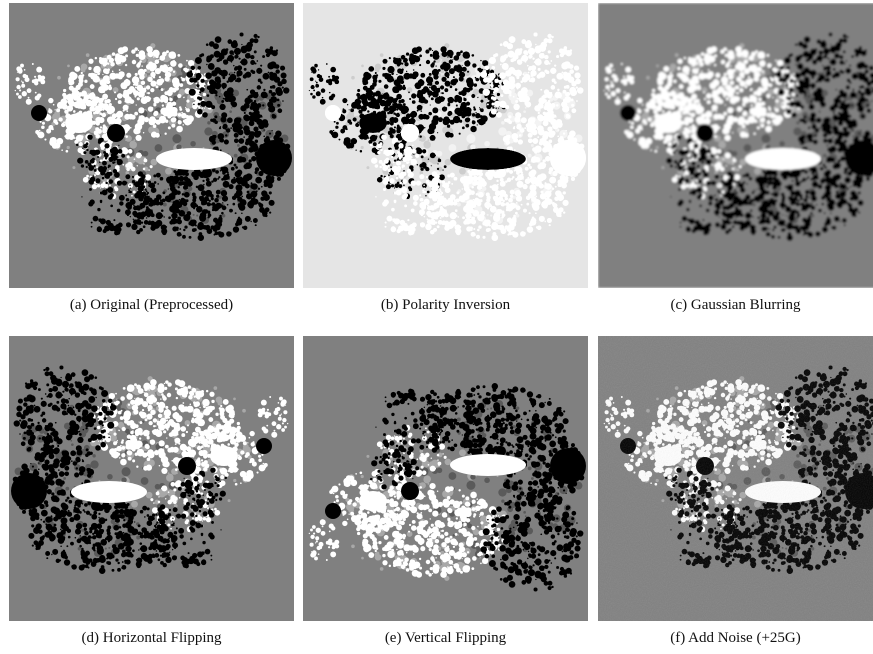 This screenshot has width=873, height=654. I want to click on caption: (c) Gaussian Blurring, so click(735, 305).